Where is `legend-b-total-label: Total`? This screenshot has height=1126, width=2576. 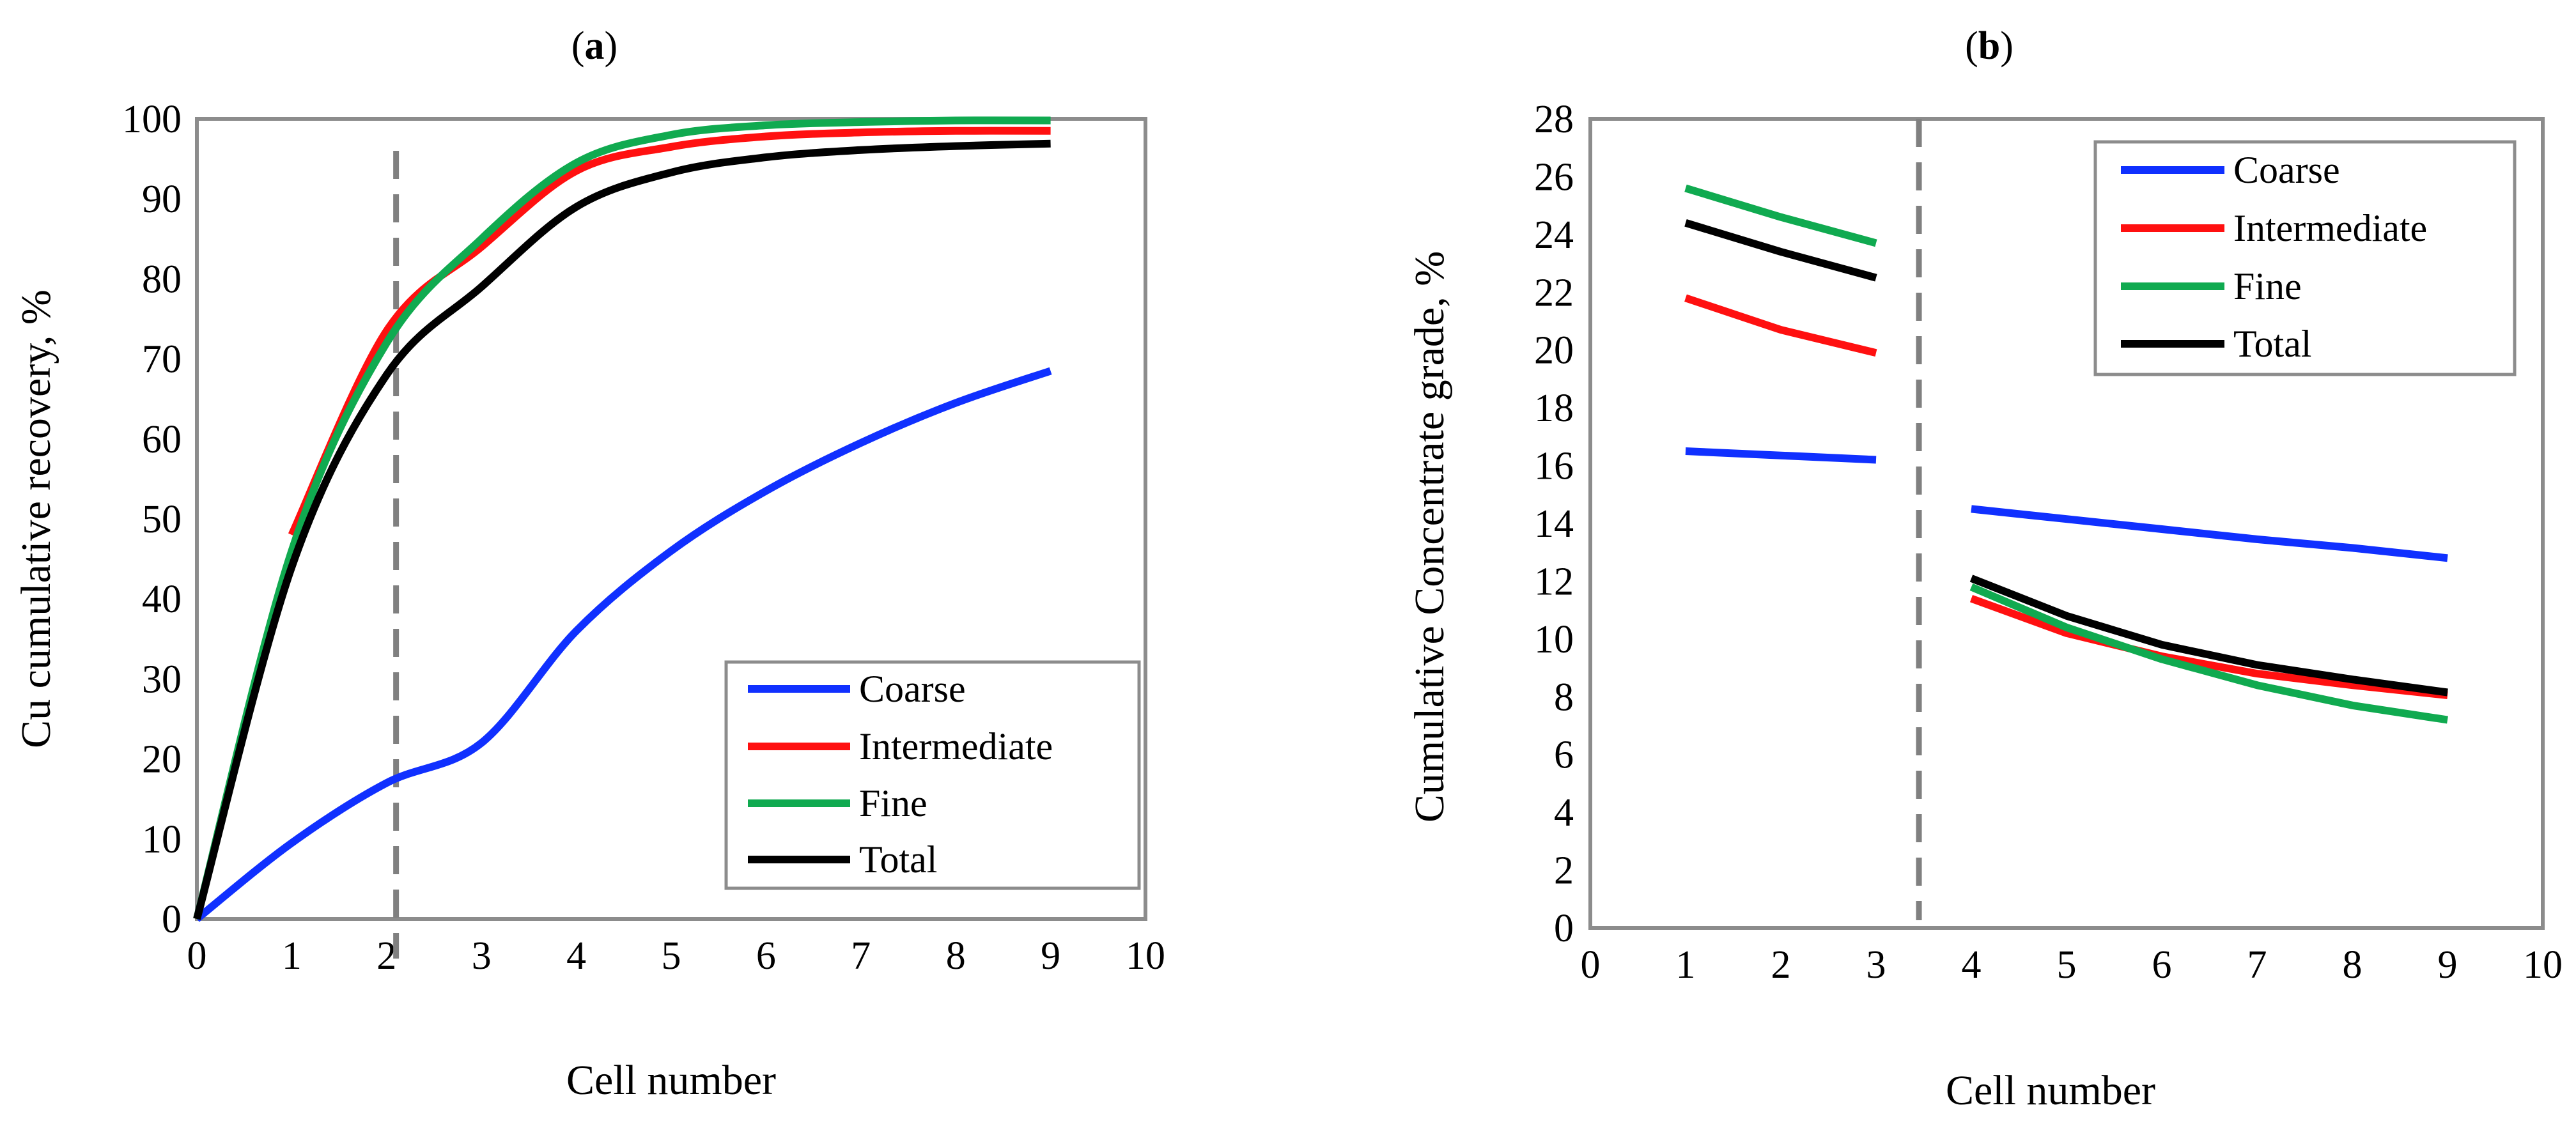
legend-b-total-label: Total is located at coordinates (2272, 344).